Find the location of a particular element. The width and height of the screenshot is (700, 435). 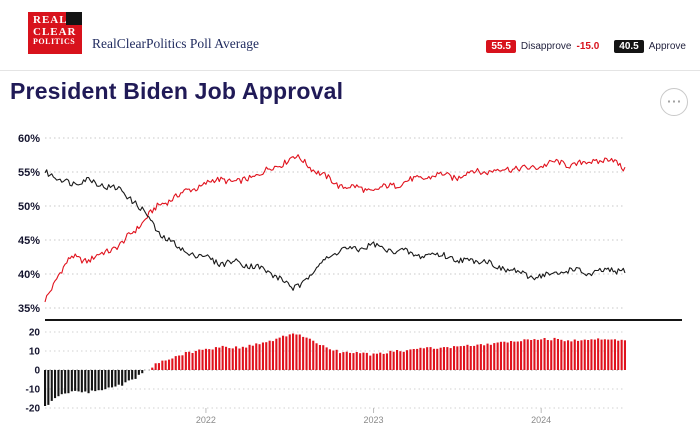

summary-badges: 55.5 Disapprove -15.0 40.5 Approve is located at coordinates (586, 46).